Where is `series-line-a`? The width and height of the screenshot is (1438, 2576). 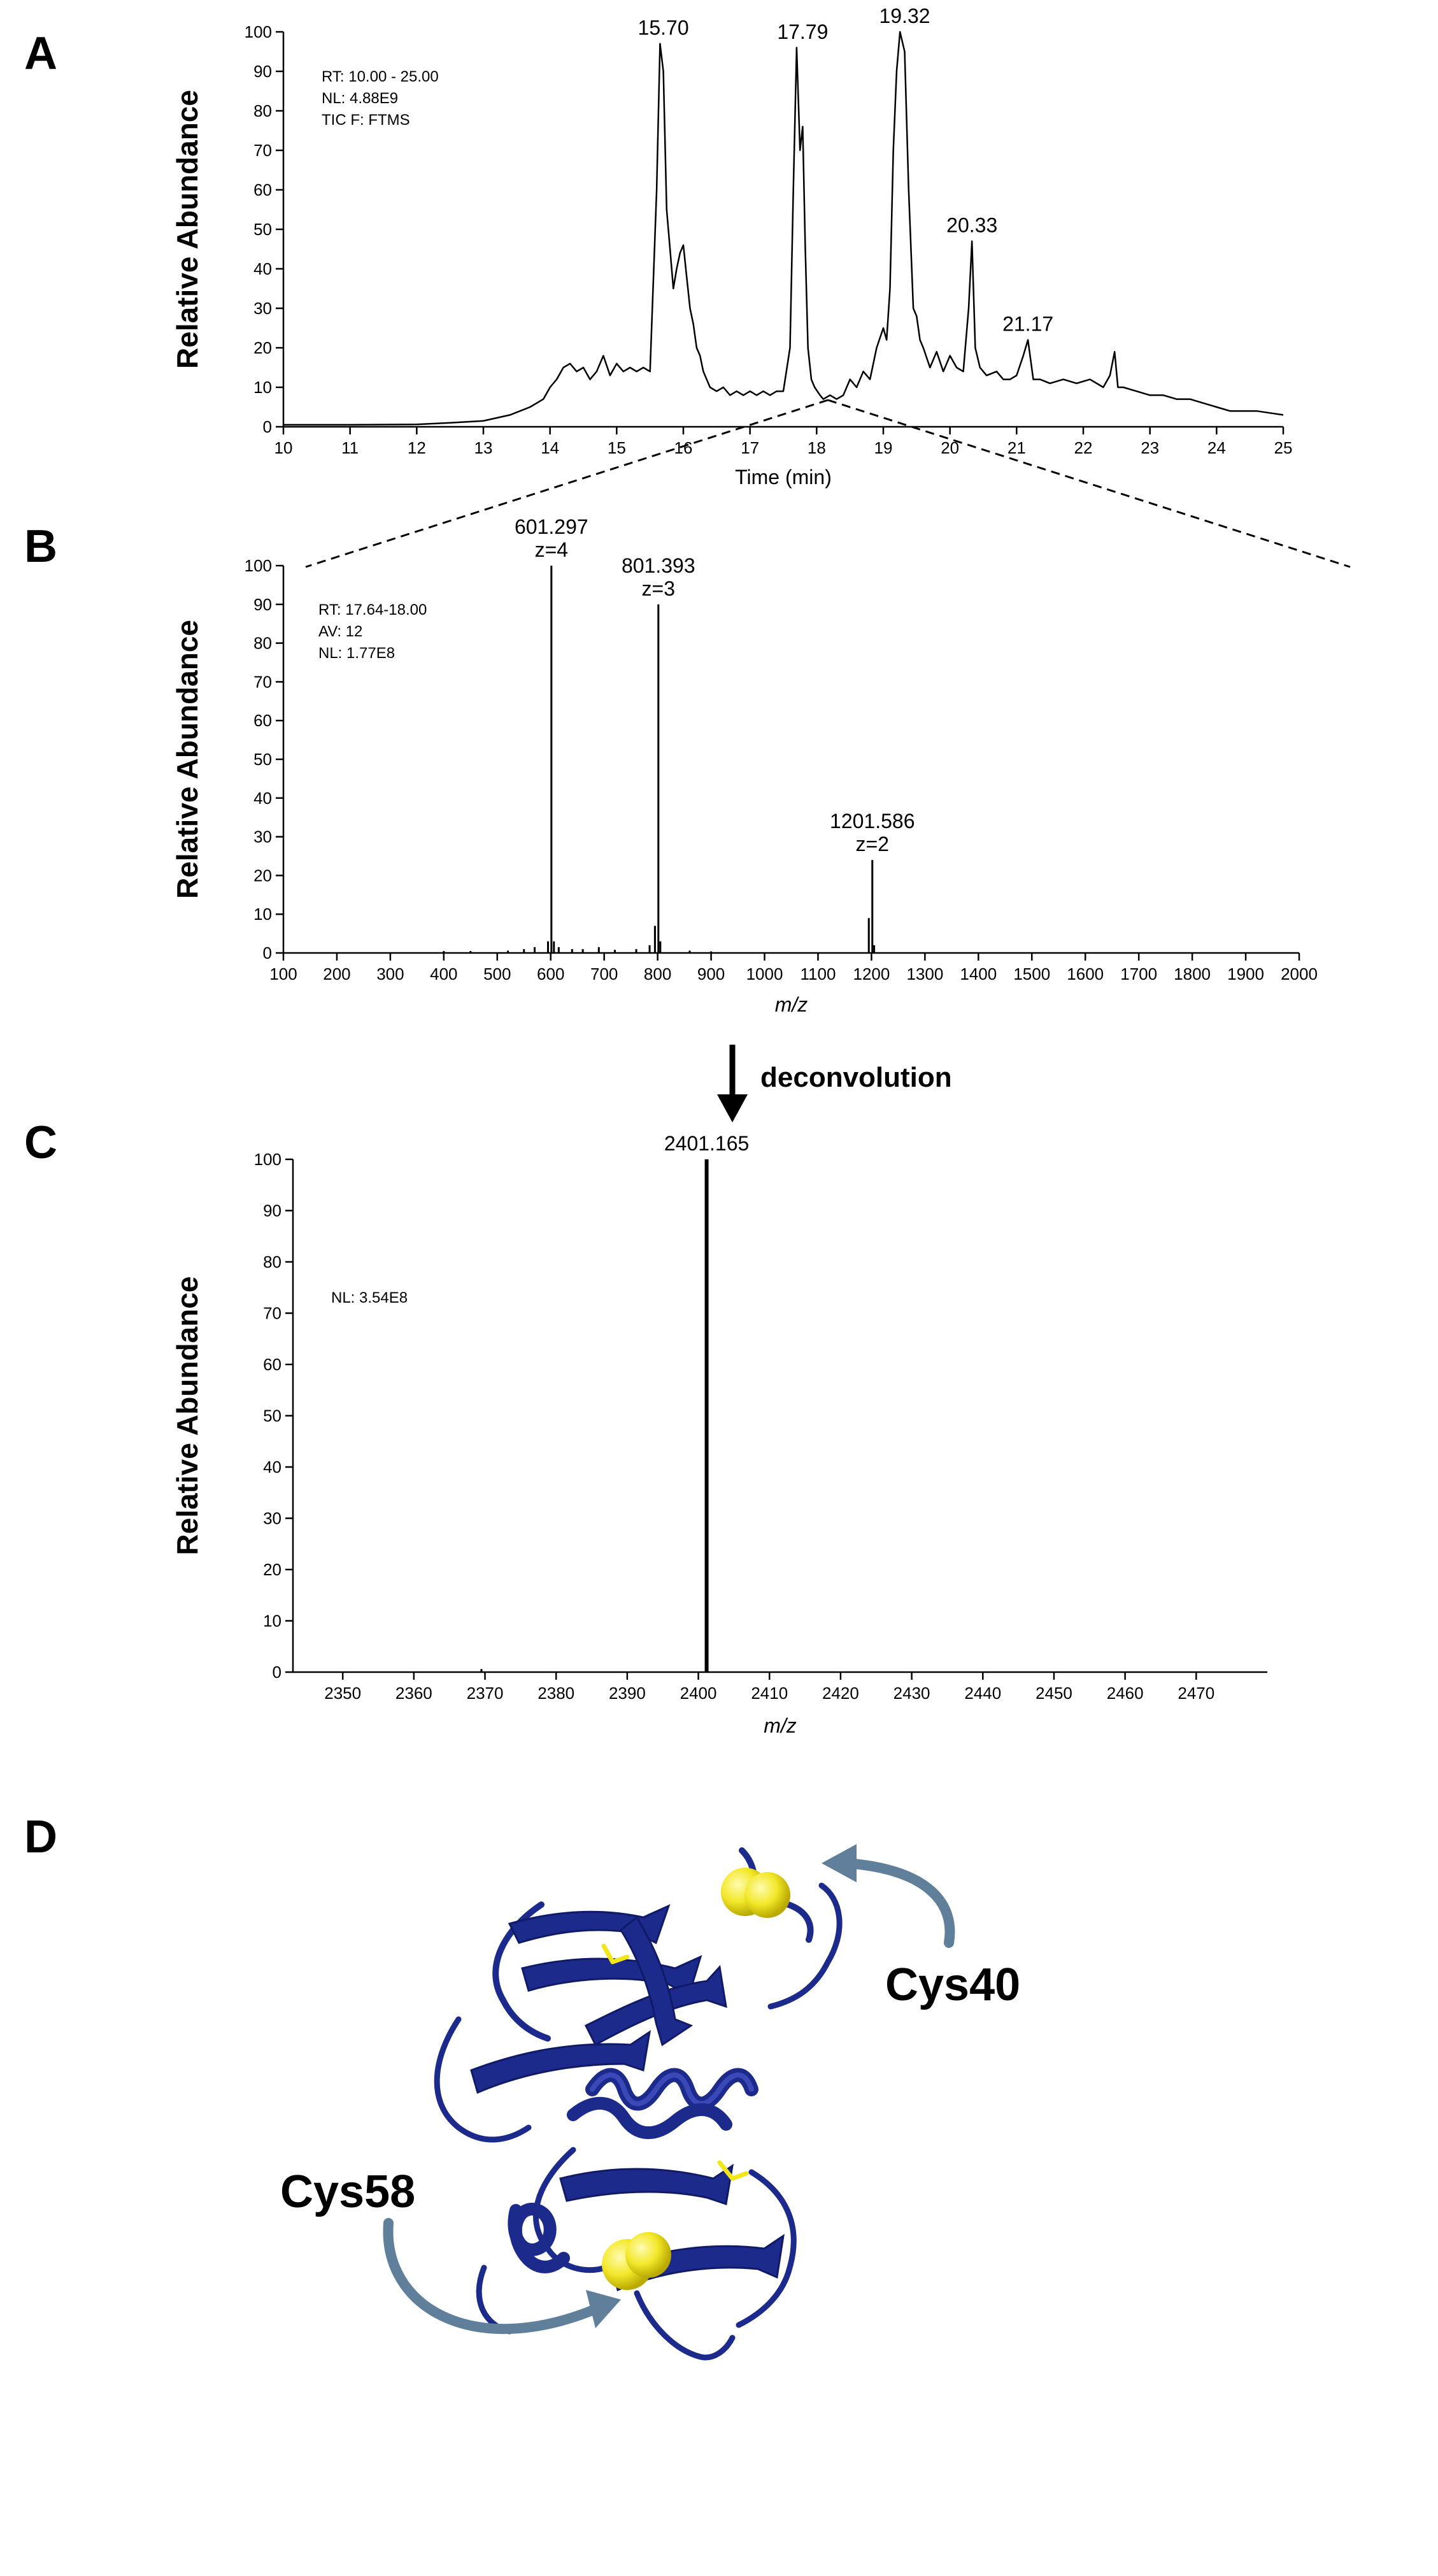 series-line-a is located at coordinates (784, 229).